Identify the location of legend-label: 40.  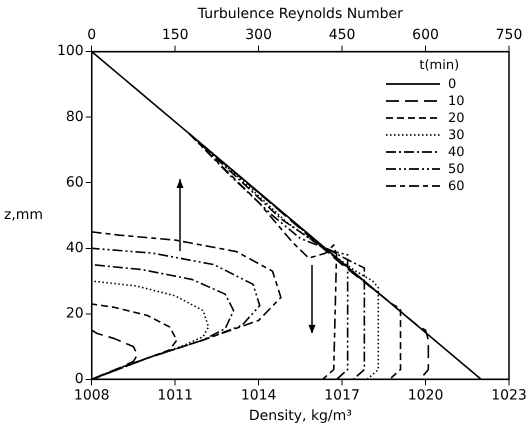
(456, 152).